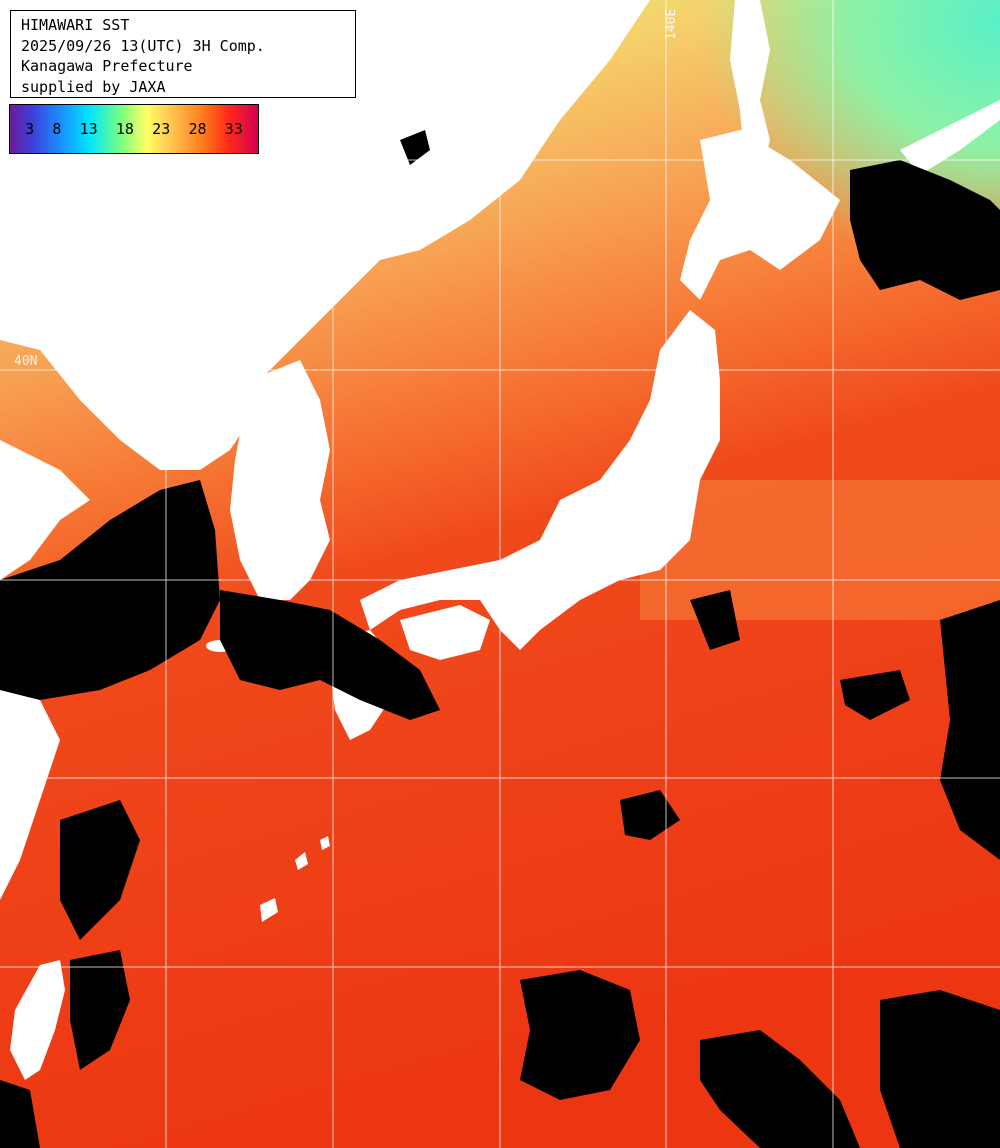  Describe the element at coordinates (100, 1010) in the screenshot. I see `cloud-west-taiwan` at that location.